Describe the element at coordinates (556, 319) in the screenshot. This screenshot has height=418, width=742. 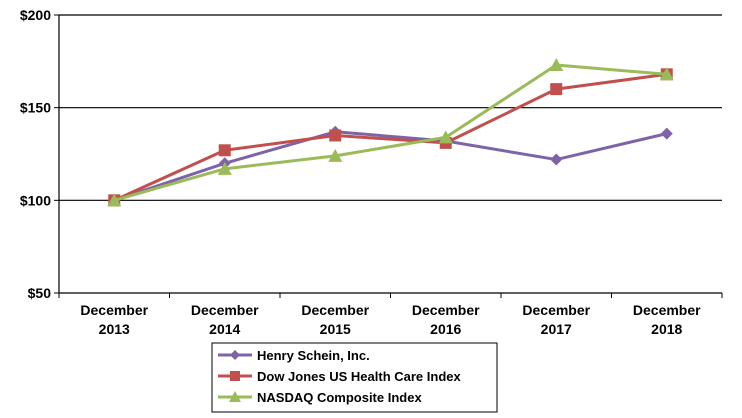
I see `x-tick-label: December 2017` at that location.